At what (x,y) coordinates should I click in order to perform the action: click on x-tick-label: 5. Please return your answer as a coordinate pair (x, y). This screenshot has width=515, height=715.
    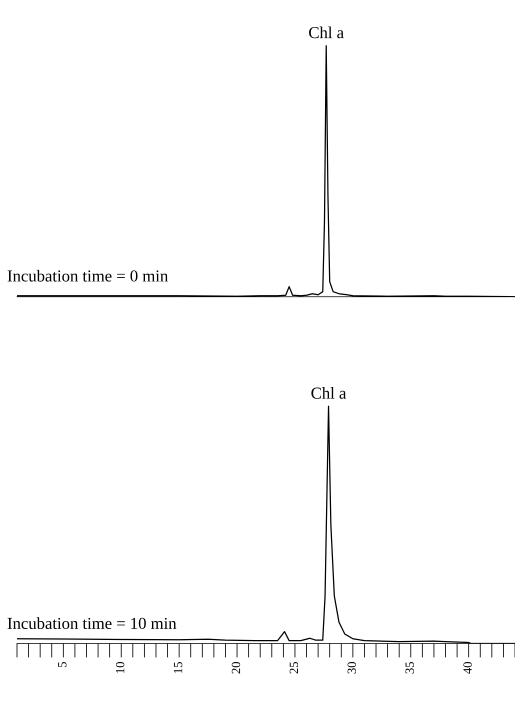
    Looking at the image, I should click on (62, 665).